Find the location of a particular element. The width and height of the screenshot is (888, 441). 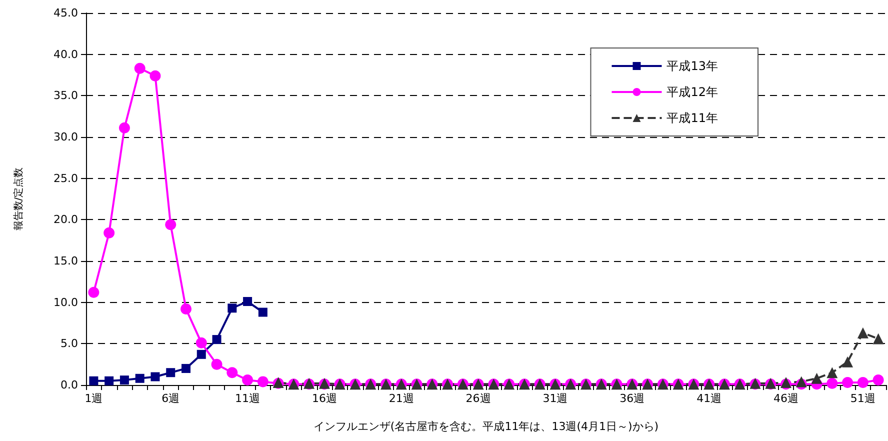

y-tick-label: 45.0 is located at coordinates (66, 13).